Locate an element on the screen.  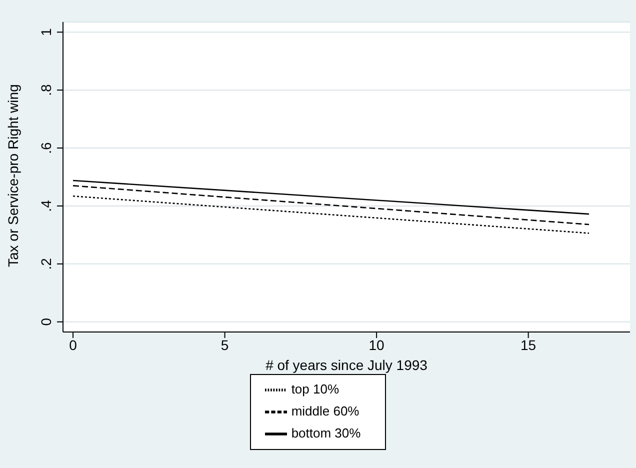
legend-label: middle 60% is located at coordinates (325, 410).